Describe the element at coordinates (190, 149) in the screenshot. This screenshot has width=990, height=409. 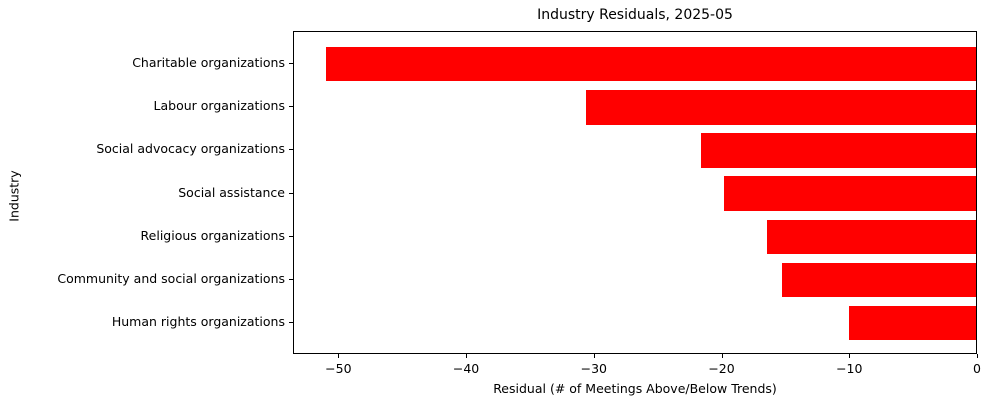
I see `y-tick-label: Social advocacy organizations` at that location.